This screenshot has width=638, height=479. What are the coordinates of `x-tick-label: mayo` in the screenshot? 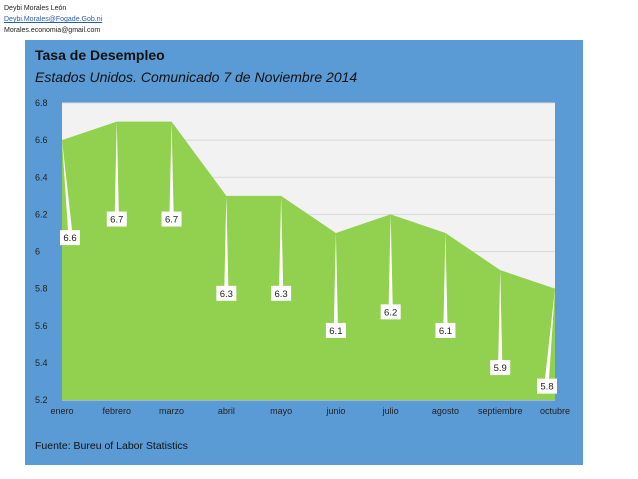 It's located at (281, 411).